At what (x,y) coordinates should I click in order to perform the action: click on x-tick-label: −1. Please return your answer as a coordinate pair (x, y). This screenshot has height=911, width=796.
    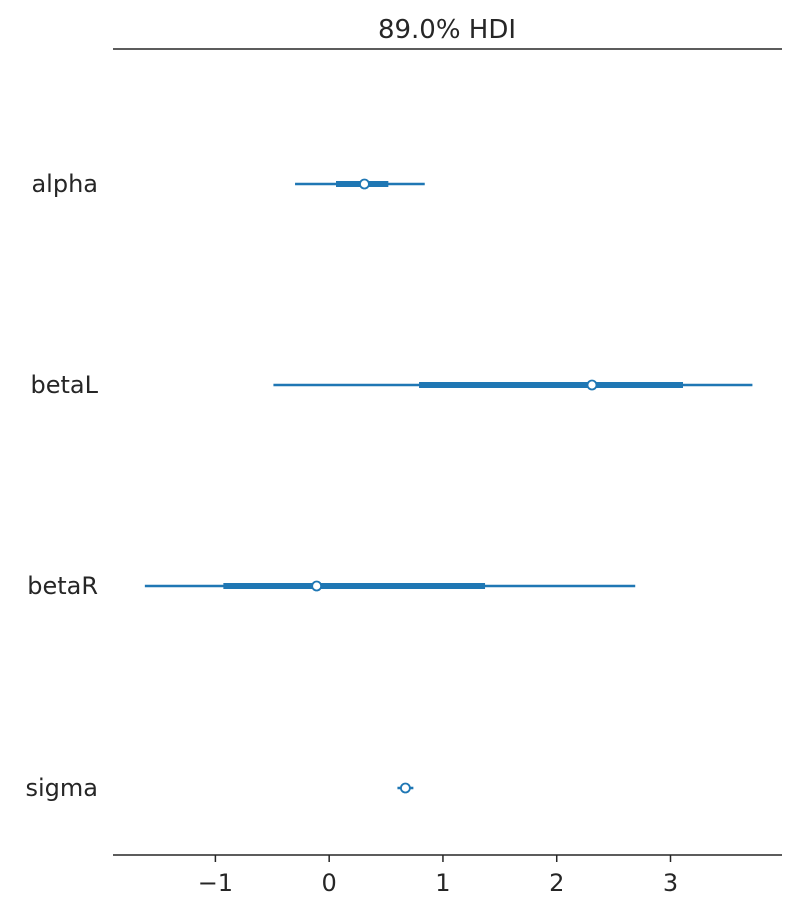
    Looking at the image, I should click on (215, 883).